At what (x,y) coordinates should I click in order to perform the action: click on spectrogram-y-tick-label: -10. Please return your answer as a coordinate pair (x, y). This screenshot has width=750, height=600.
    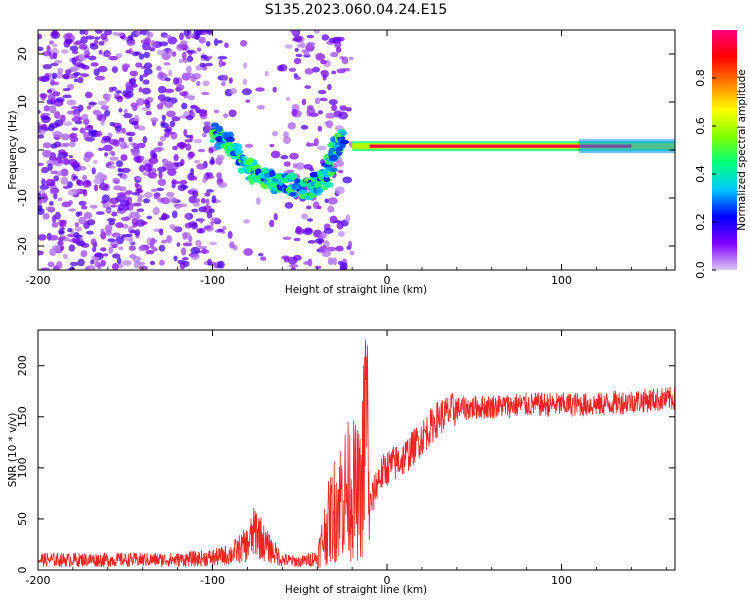
    Looking at the image, I should click on (22, 198).